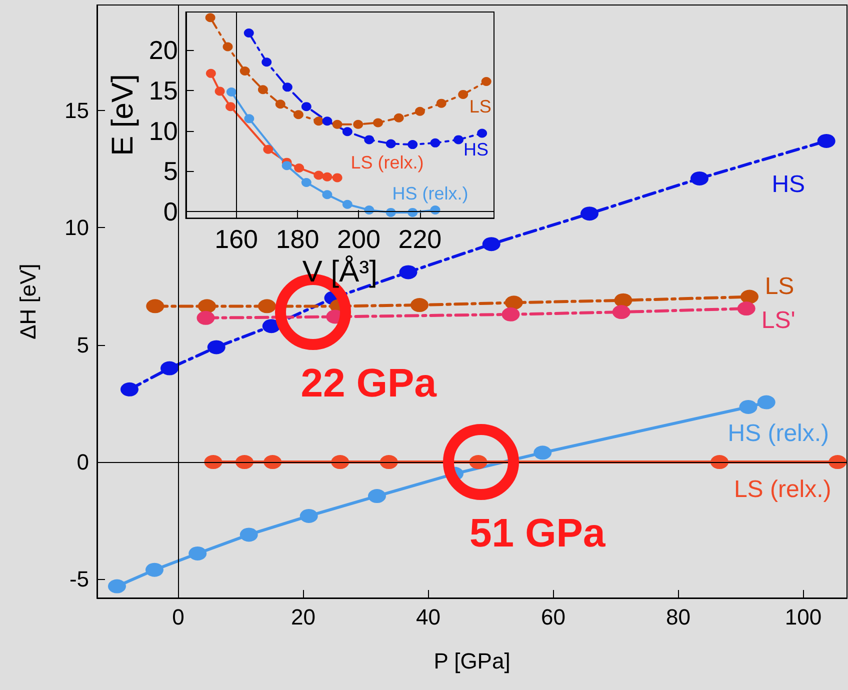  I want to click on y-tick-label: -5, so click(79, 579).